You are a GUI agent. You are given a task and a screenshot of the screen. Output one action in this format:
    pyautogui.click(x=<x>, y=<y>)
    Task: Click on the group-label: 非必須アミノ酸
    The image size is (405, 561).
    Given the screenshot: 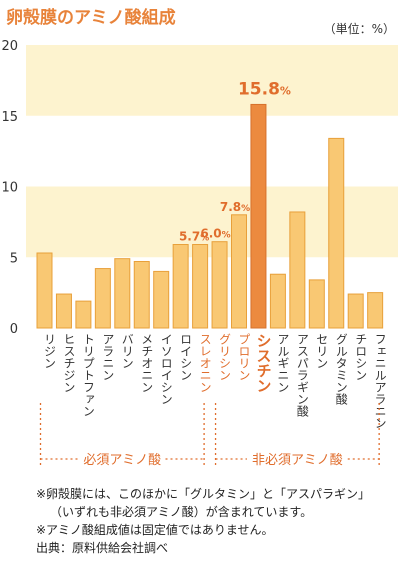 What is the action you would take?
    pyautogui.click(x=297, y=460)
    